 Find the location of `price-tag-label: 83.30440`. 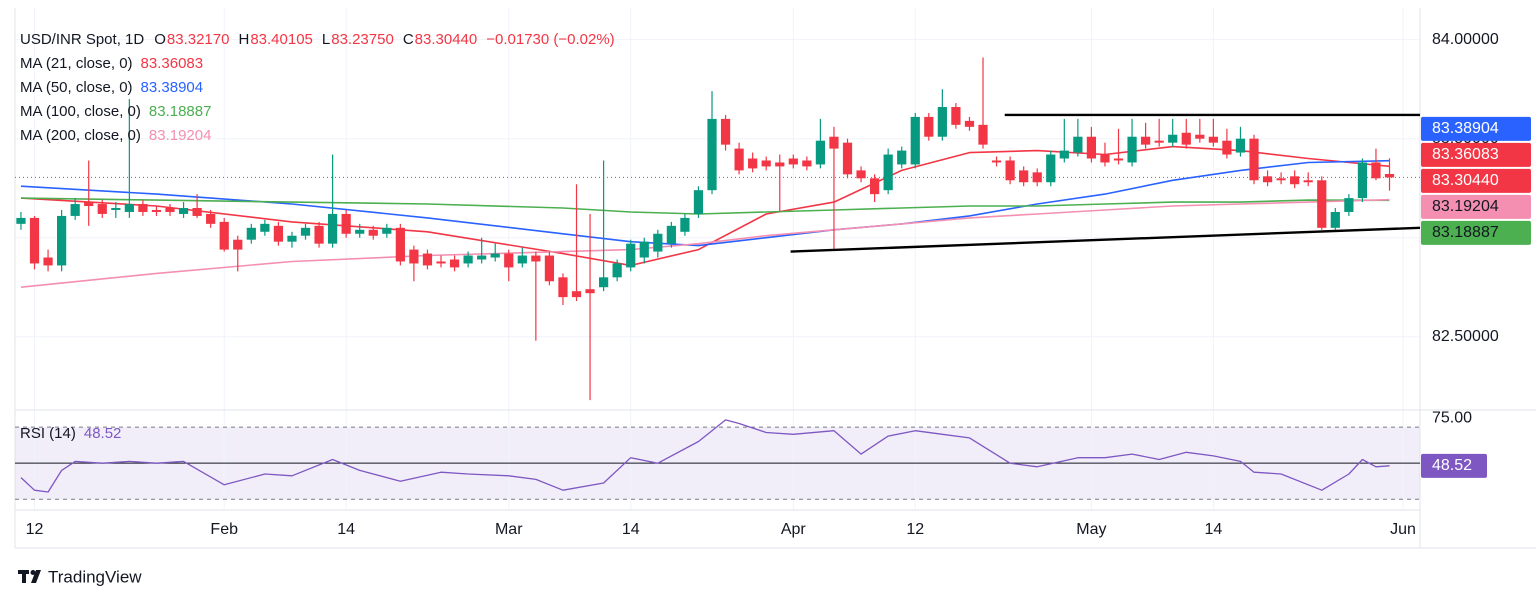

price-tag-label: 83.30440 is located at coordinates (1465, 180).